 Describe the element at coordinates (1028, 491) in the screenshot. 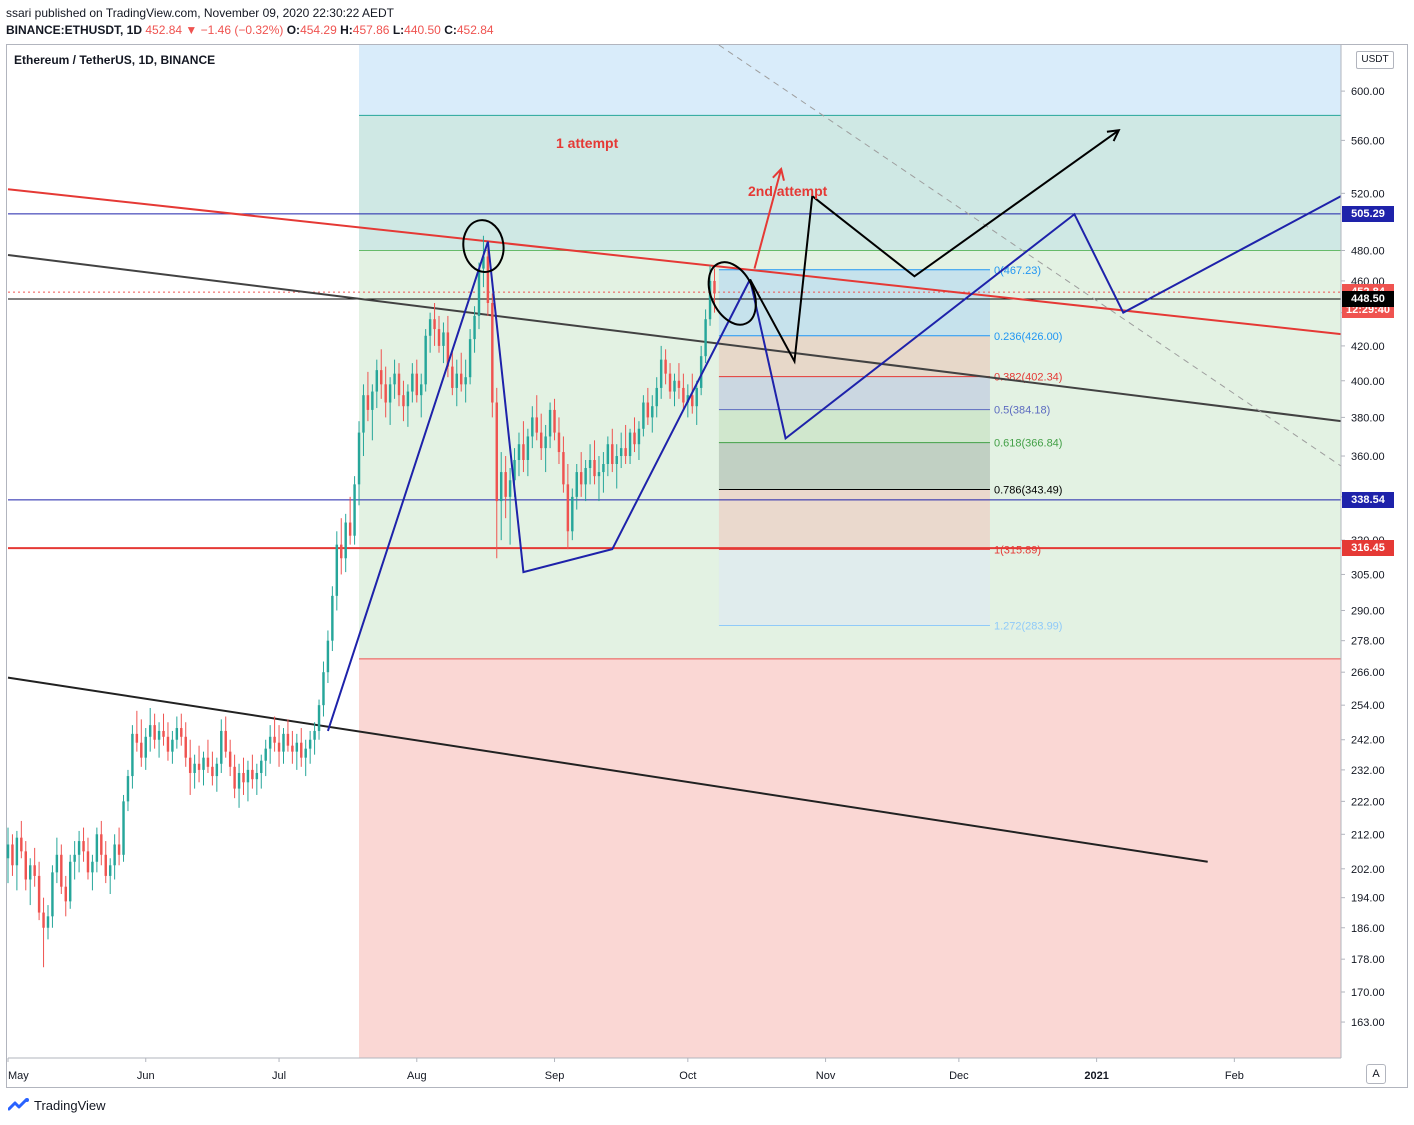

I see `fib-level-label: 0.786(343.49)` at that location.